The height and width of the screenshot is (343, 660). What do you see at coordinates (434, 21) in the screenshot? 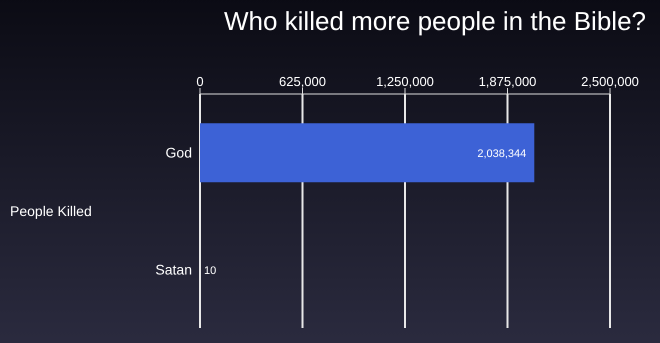
I see `chart-title: Who killed more people in the Bible?` at bounding box center [434, 21].